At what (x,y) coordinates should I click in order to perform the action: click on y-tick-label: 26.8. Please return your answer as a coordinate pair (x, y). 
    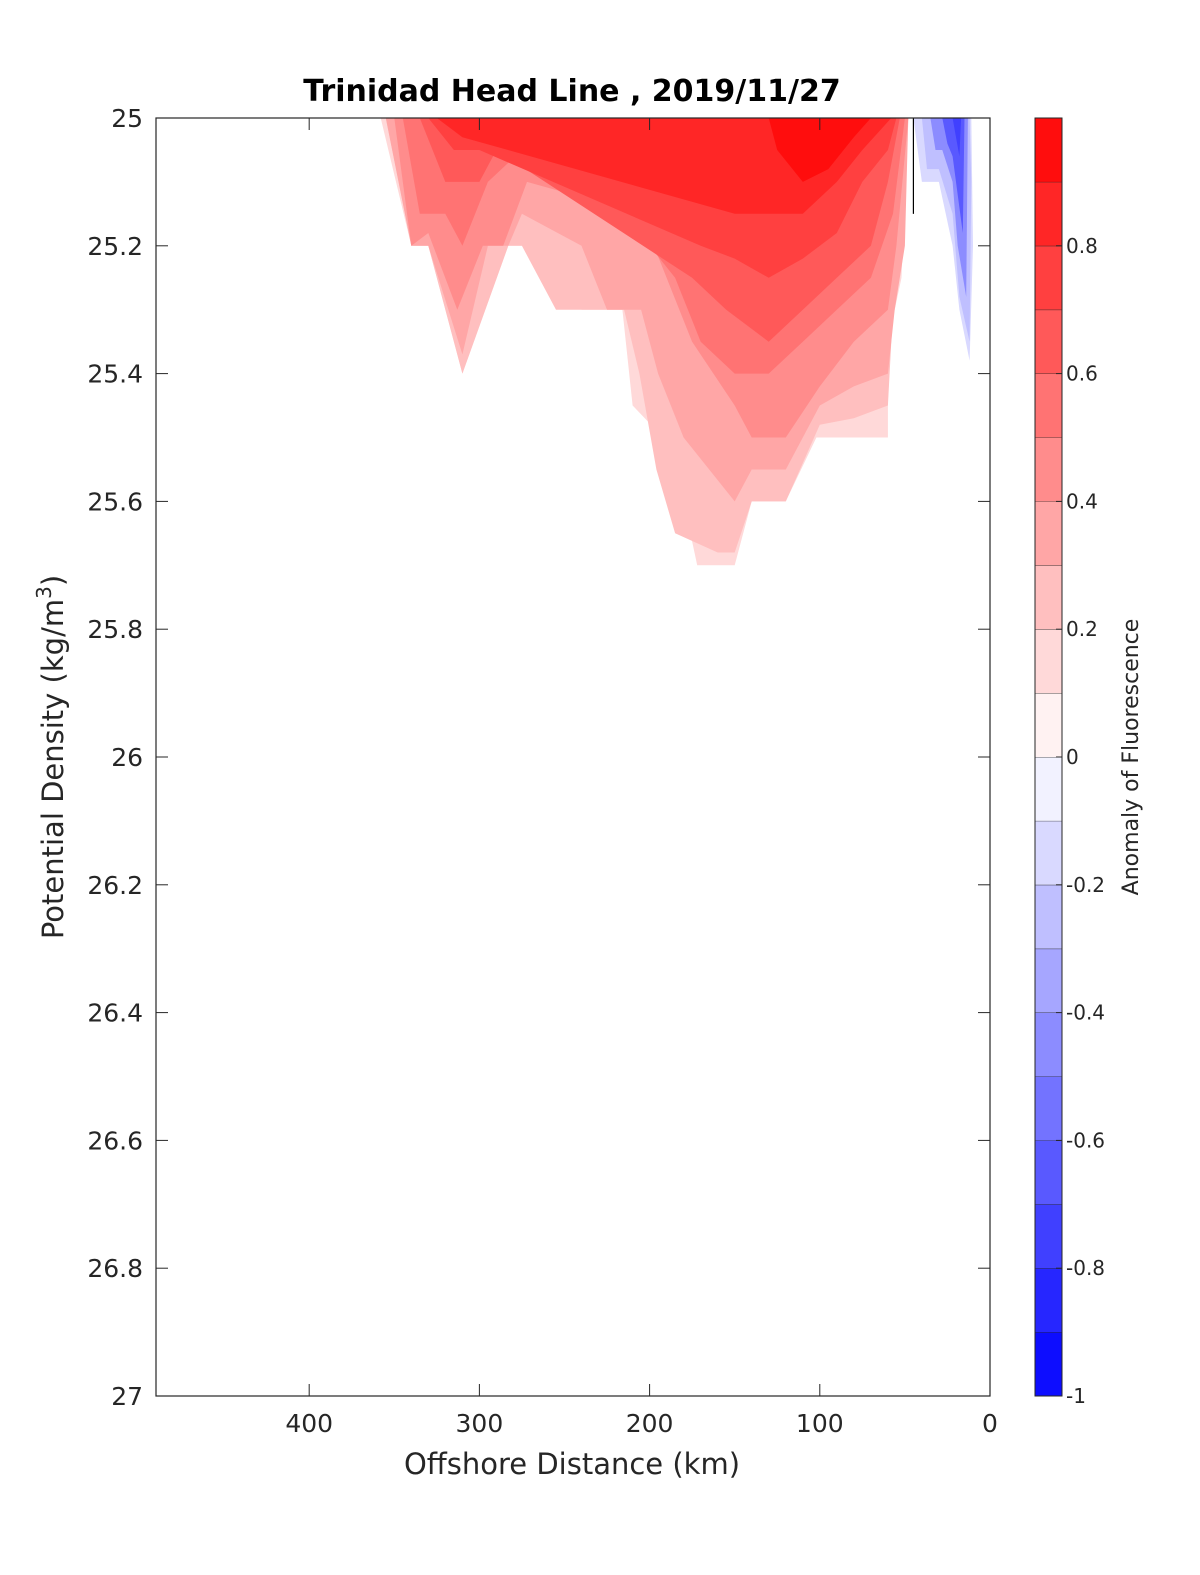
    Looking at the image, I should click on (115, 1268).